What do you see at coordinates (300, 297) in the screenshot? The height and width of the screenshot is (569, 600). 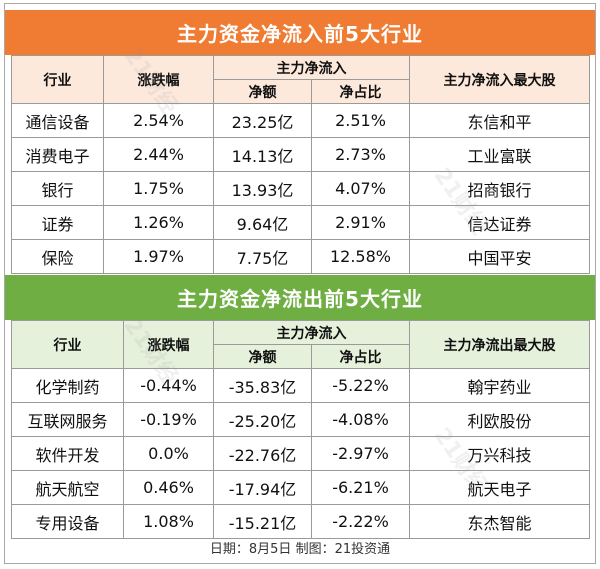 I see `outflow-title: 主力资金净流出前5大行业` at bounding box center [300, 297].